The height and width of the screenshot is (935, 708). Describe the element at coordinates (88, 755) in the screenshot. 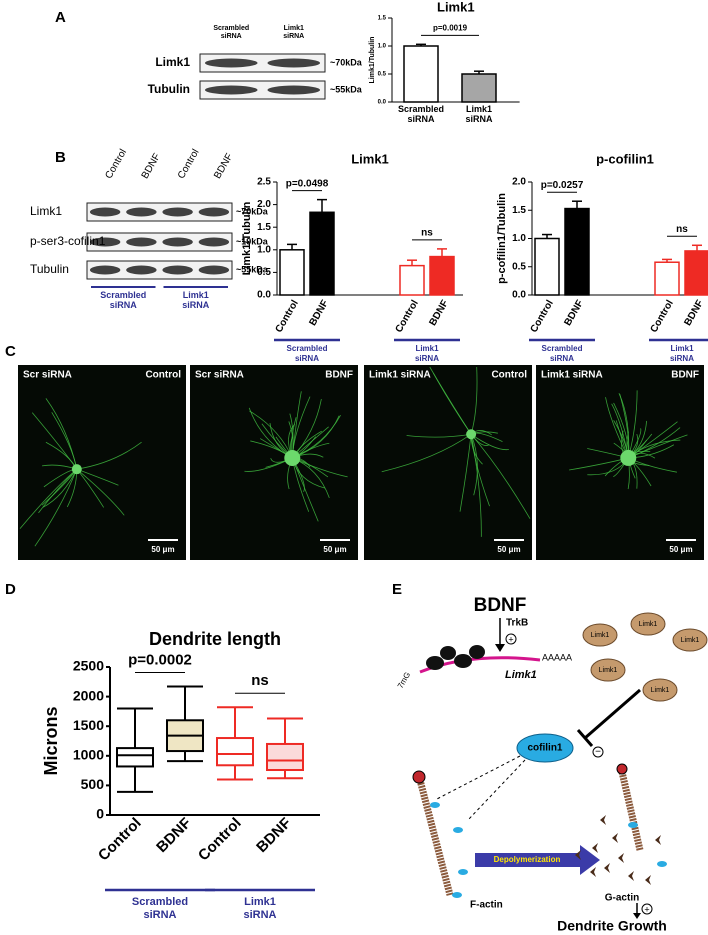

I see `y-tick-label: 1000` at that location.